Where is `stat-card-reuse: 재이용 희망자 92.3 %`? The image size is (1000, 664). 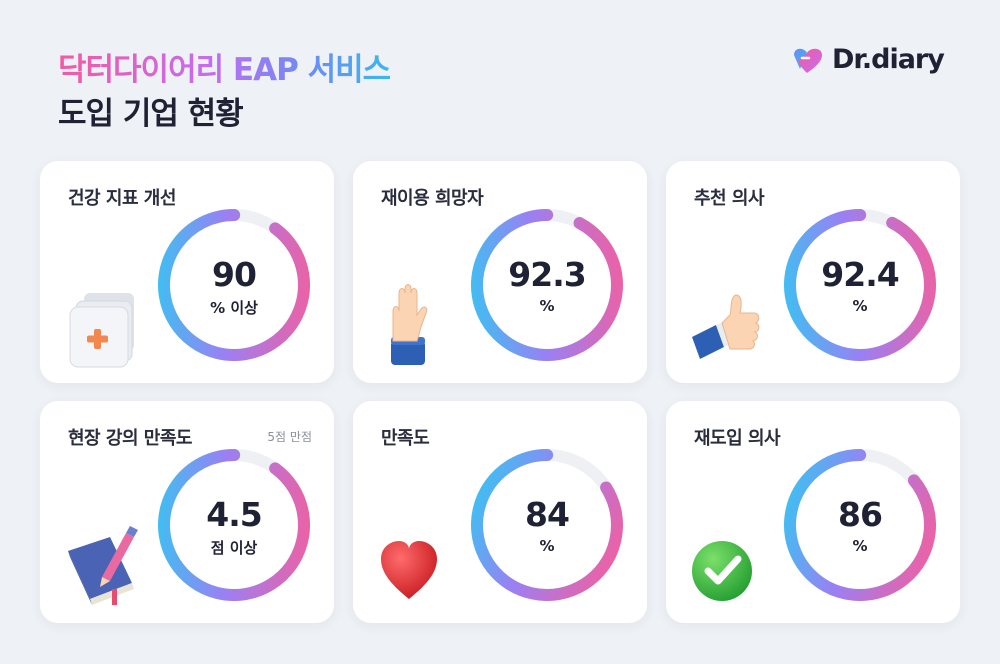
stat-card-reuse: 재이용 희망자 92.3 % is located at coordinates (500, 272).